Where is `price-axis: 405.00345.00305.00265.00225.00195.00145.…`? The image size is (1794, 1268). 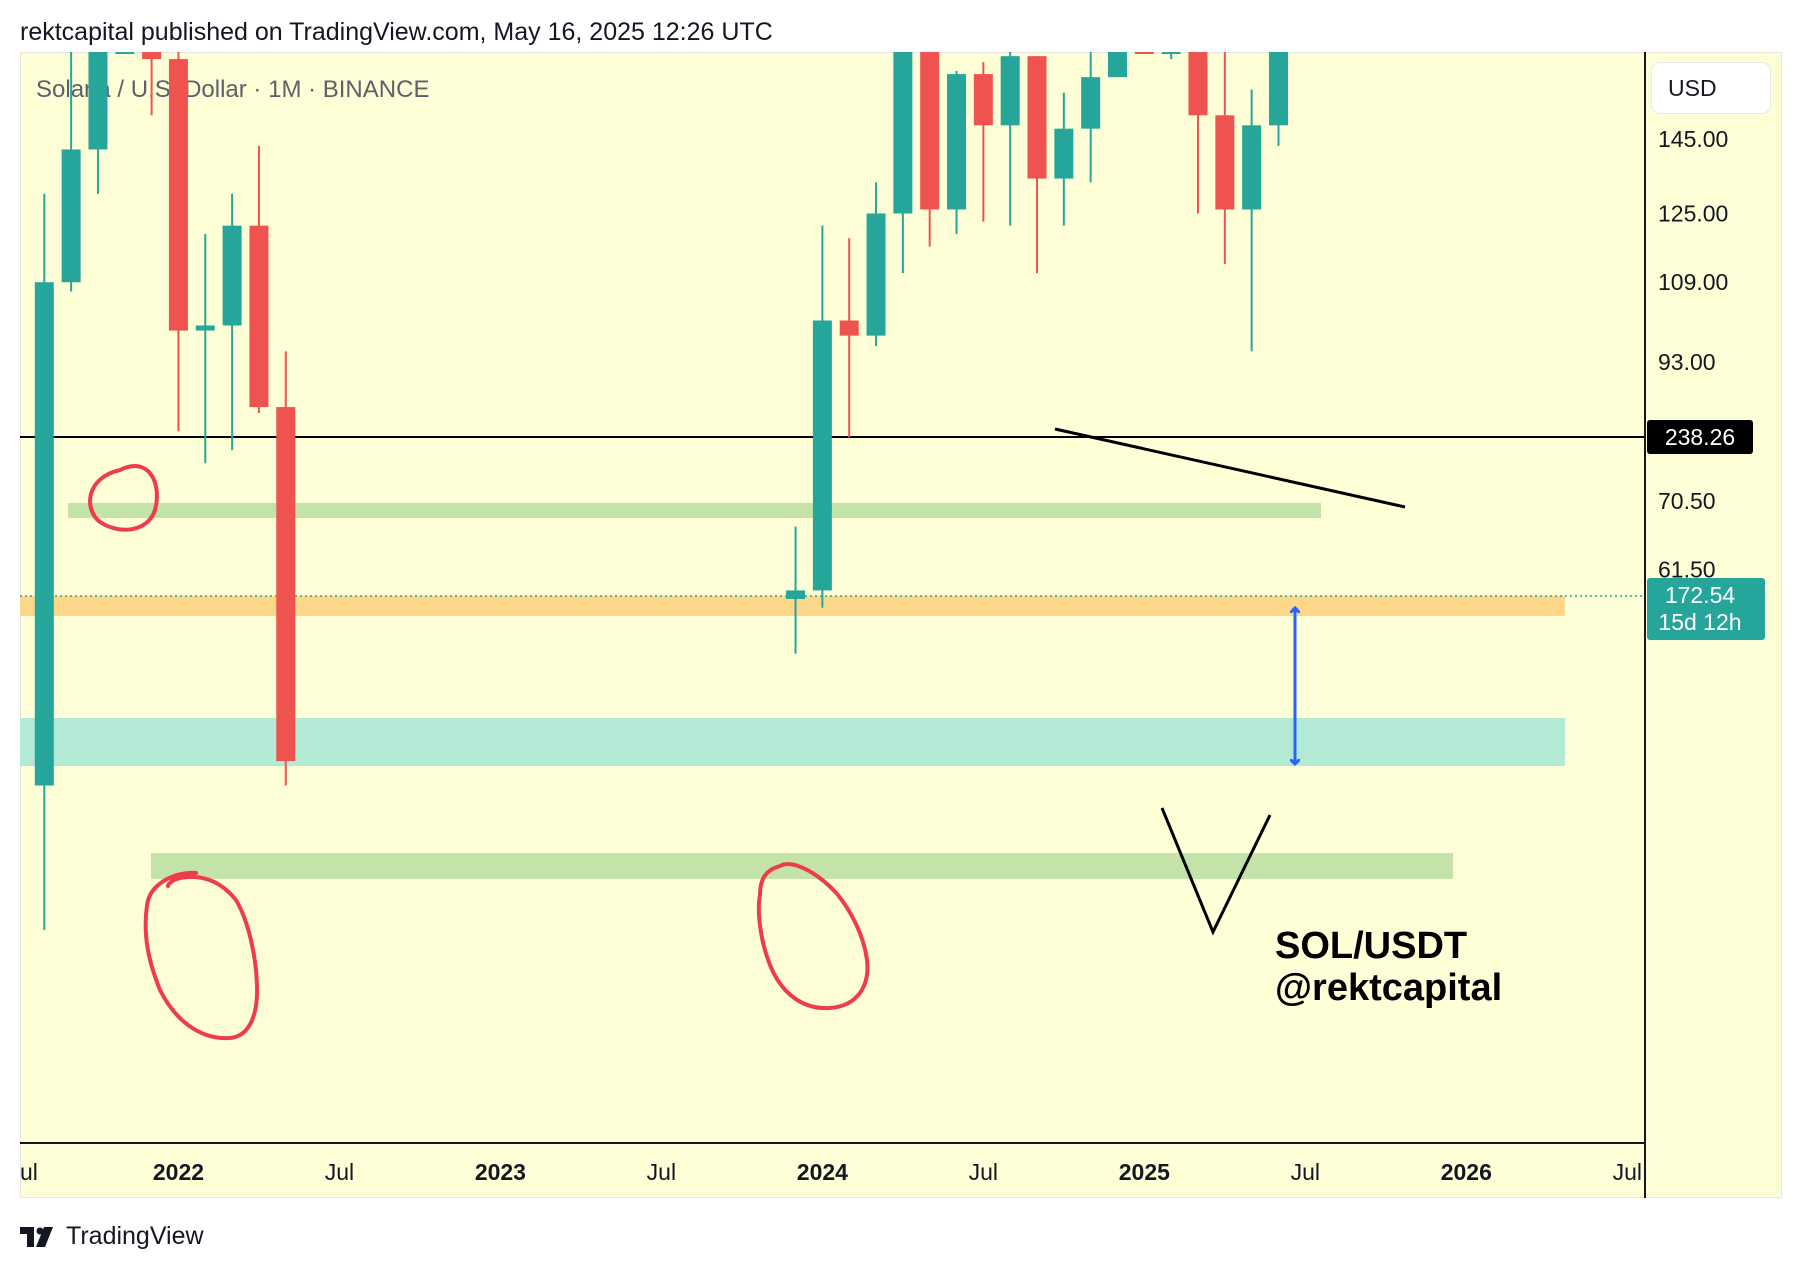 price-axis: 405.00345.00305.00265.00225.00195.00145.… is located at coordinates (1693, 291).